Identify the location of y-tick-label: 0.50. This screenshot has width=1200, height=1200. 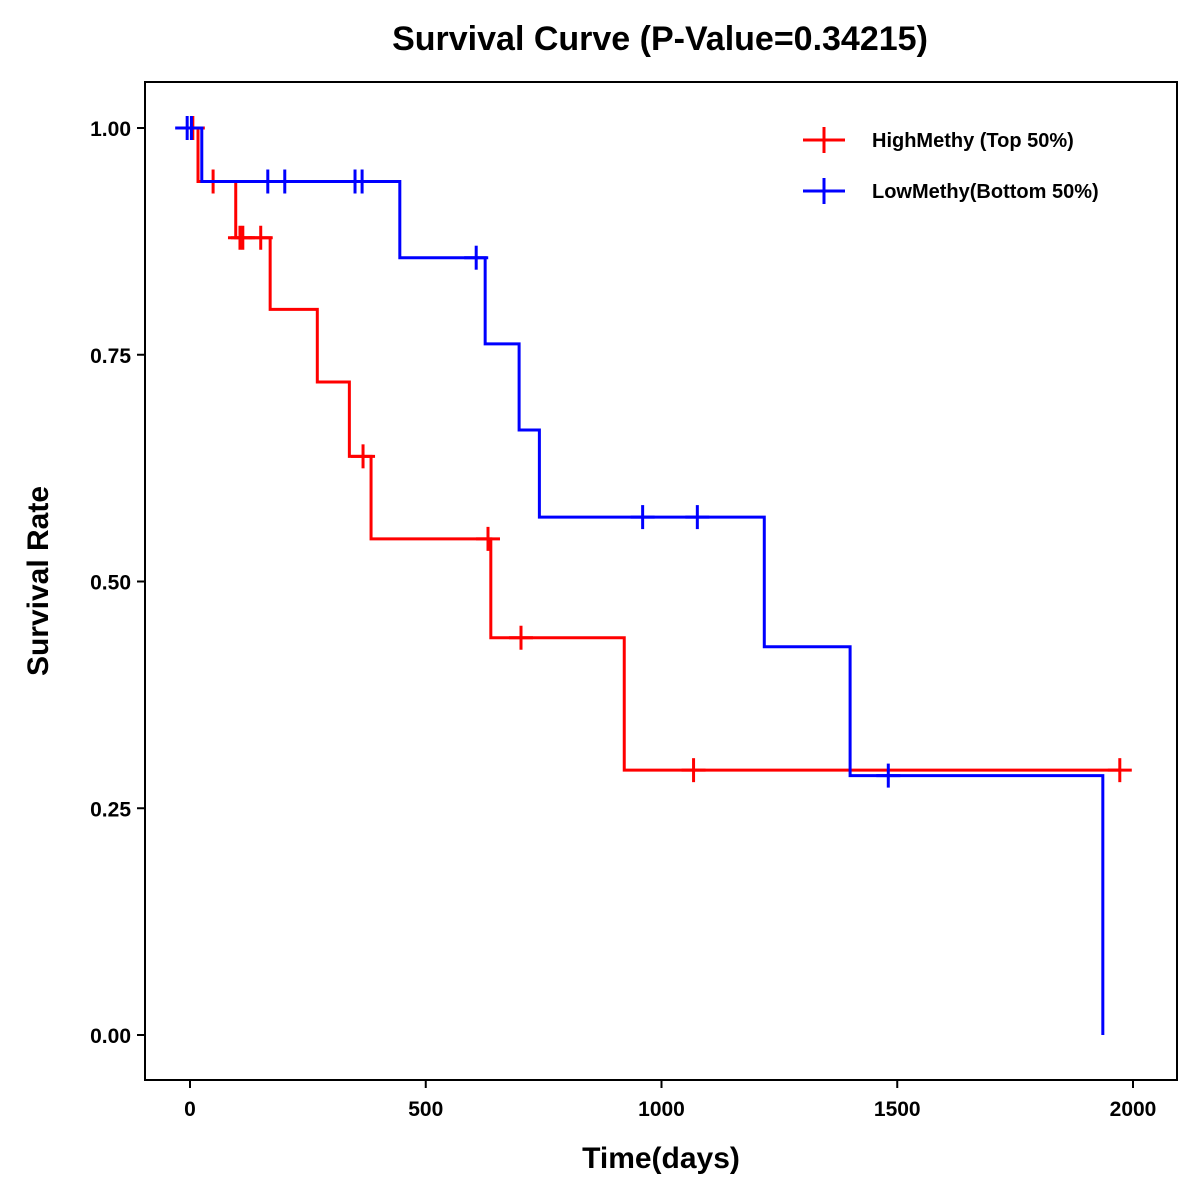
(110, 583).